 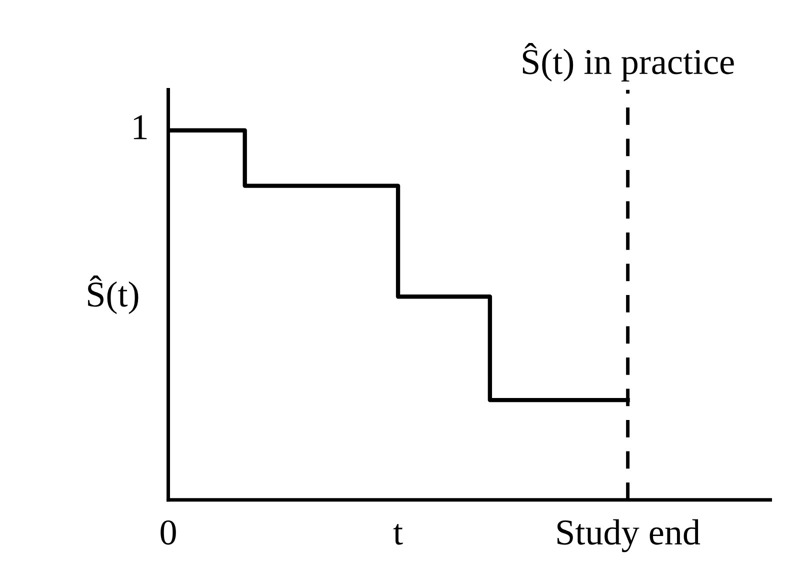 I want to click on y-axis-title: Ŝ(t), so click(x=113, y=294).